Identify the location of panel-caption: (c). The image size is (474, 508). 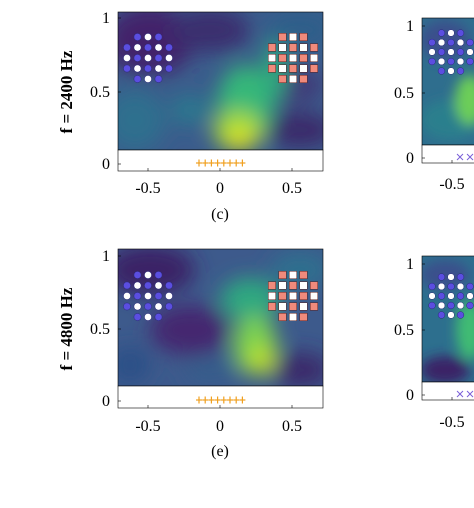
(220, 214).